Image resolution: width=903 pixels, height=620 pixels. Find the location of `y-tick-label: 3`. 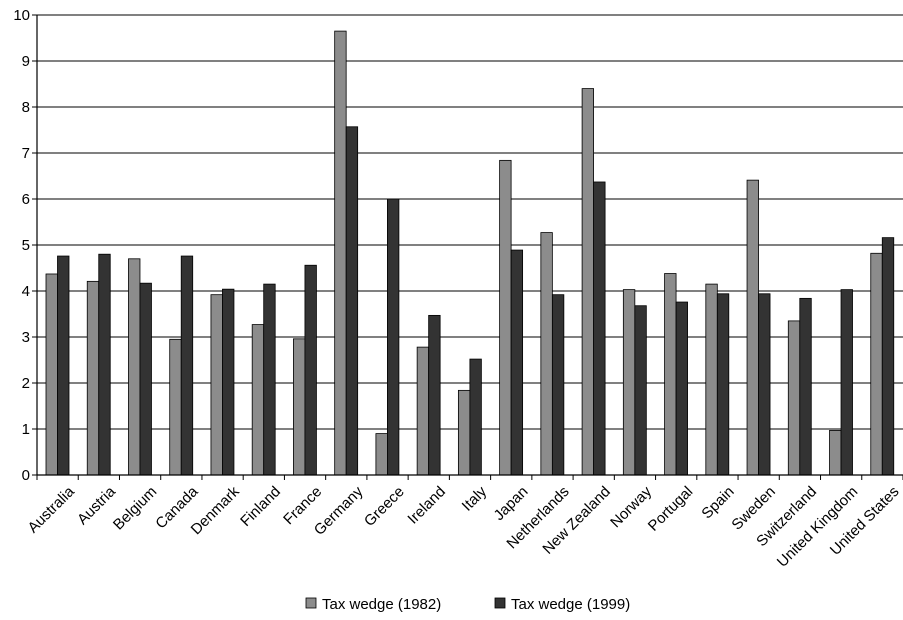

y-tick-label: 3 is located at coordinates (26, 337).